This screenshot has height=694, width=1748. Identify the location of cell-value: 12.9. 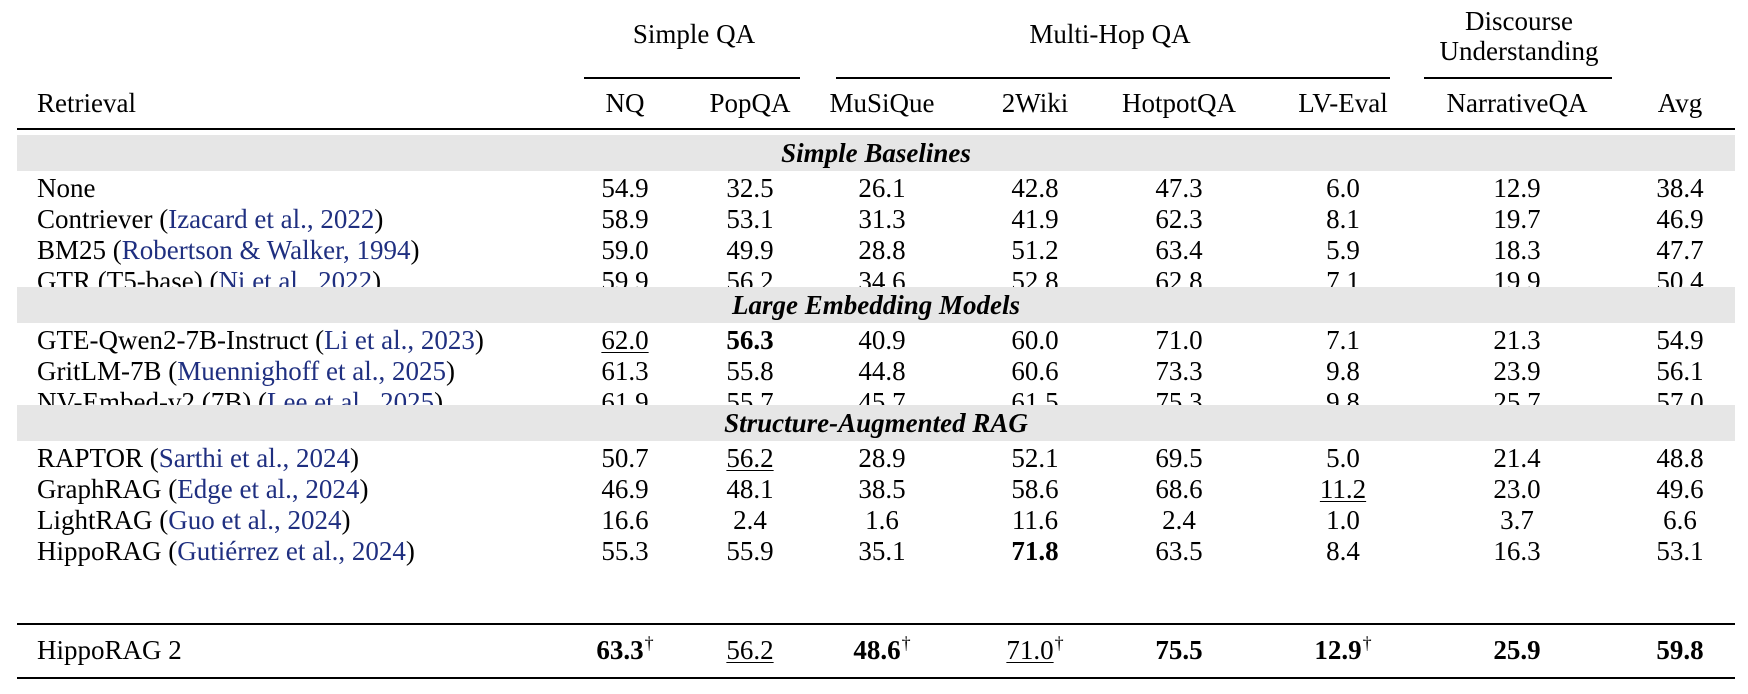
(1517, 188).